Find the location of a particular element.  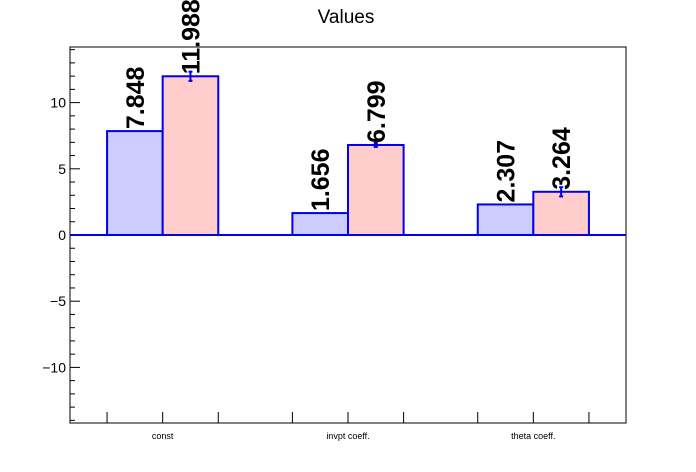

y-tick-label: 5 is located at coordinates (62, 169).